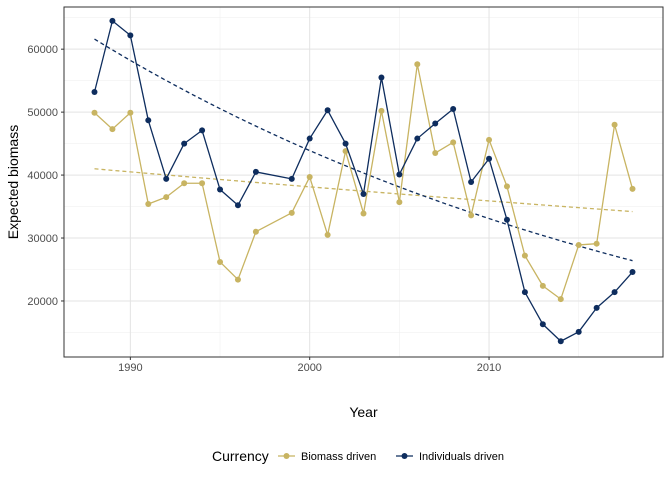  Describe the element at coordinates (240, 456) in the screenshot. I see `legend-title: Currency` at that location.